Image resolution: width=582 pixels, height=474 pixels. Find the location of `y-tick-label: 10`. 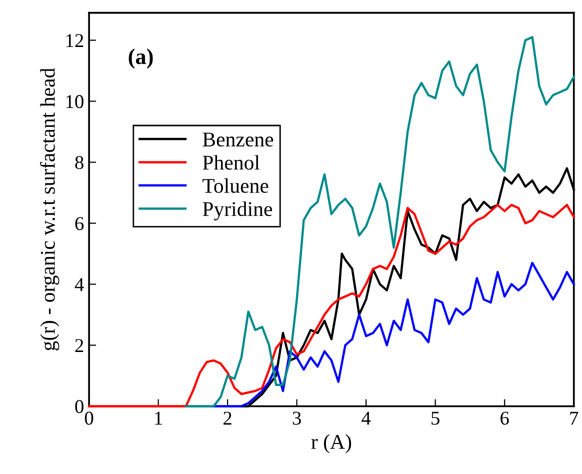

y-tick-label: 10 is located at coordinates (75, 101).